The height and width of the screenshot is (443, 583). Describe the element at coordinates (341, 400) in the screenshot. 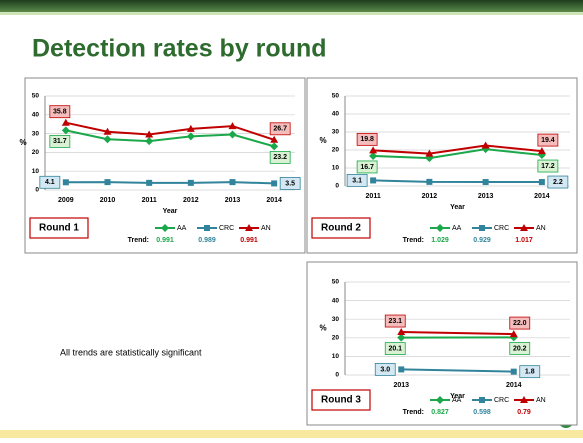

I see `round-label: Round 3` at that location.